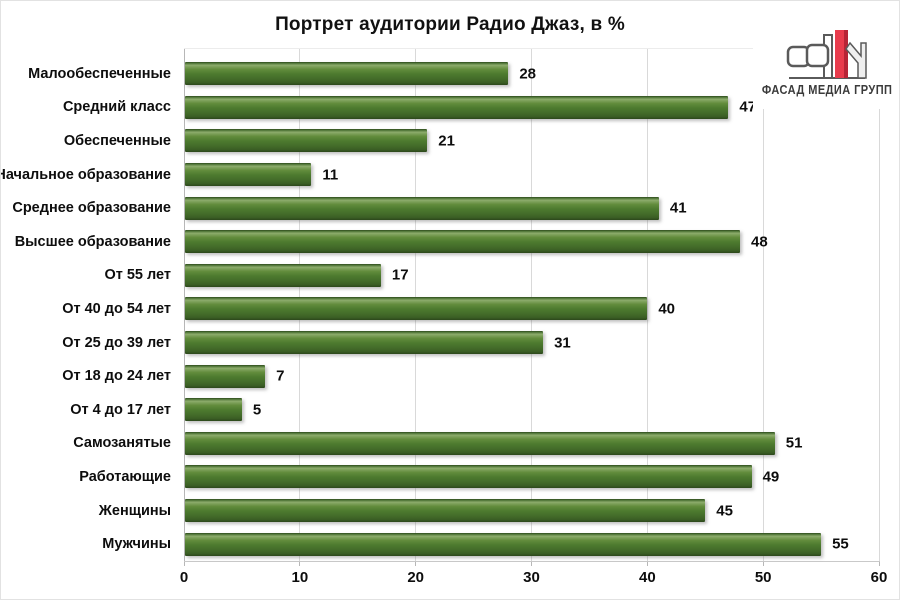 This screenshot has height=600, width=900. I want to click on bar-row: Высшее образование 48, so click(450, 242).